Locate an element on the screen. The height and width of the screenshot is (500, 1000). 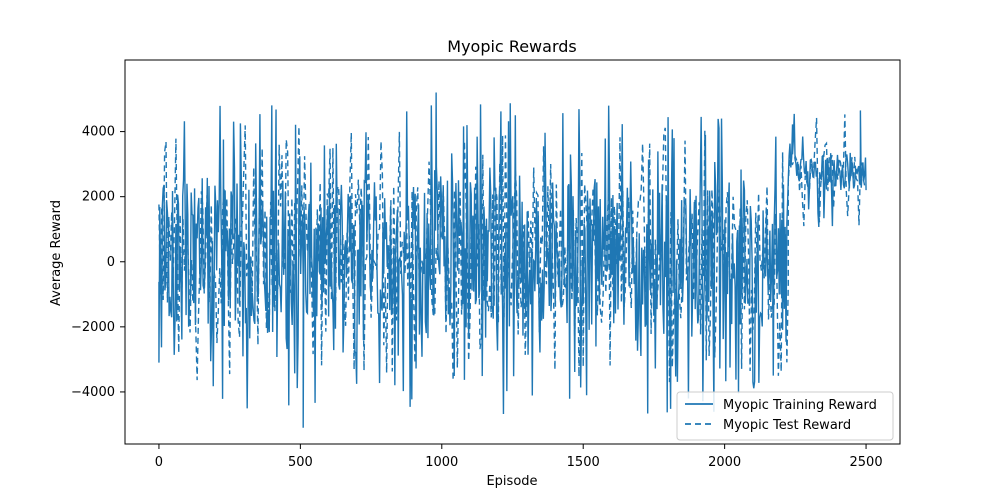
y-tick-label: −4000 is located at coordinates (93, 392).